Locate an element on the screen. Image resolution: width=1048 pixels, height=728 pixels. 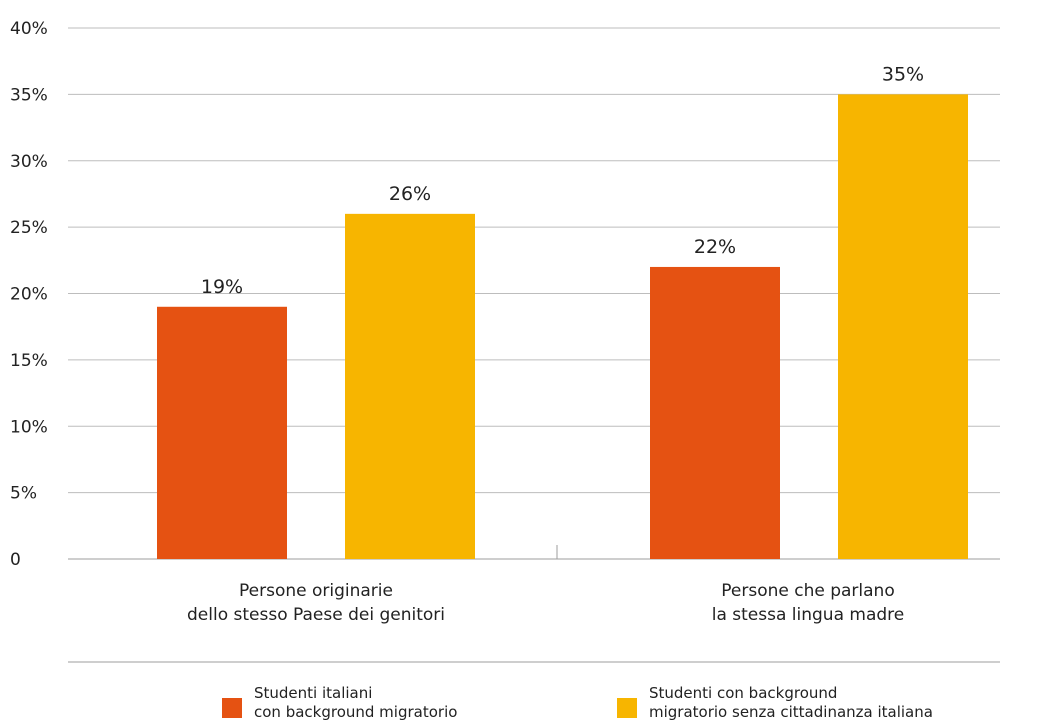
category-label-1-line-2: dello stesso Paese dei genitori is located at coordinates (316, 615).